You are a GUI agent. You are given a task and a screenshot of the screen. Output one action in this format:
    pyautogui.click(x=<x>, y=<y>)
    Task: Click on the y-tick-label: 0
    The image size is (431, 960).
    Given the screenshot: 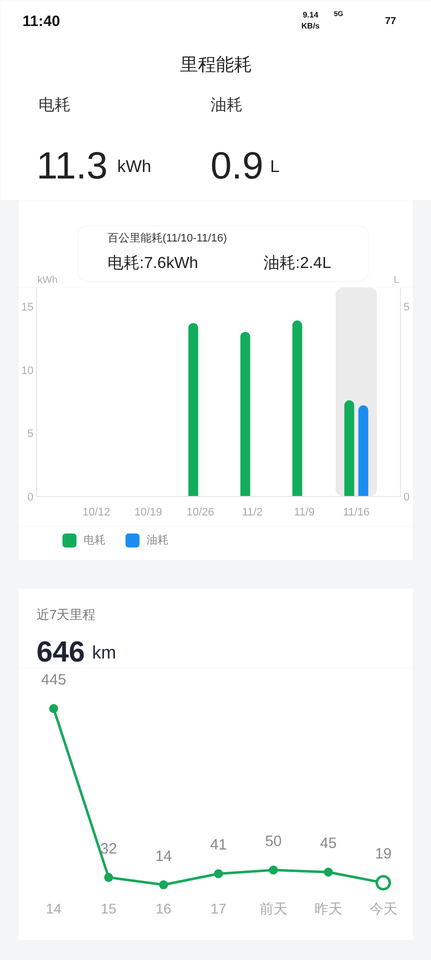 What is the action you would take?
    pyautogui.click(x=30, y=498)
    